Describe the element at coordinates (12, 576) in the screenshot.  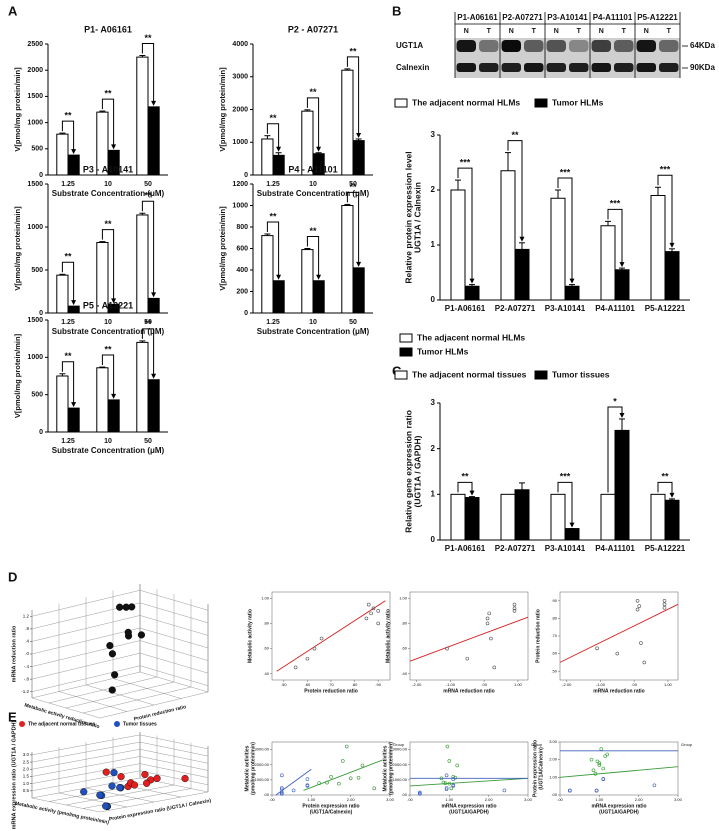
I see `panel-label: D` at that location.